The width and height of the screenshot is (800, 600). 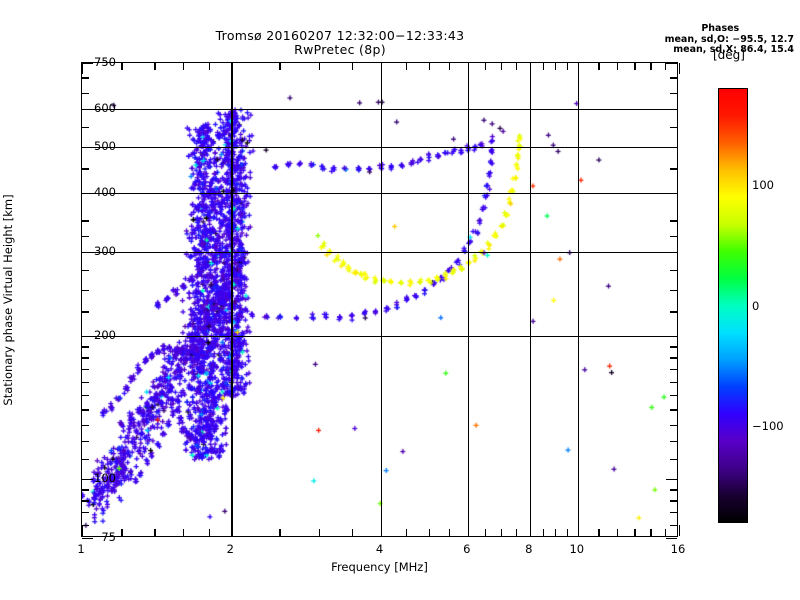 I want to click on x-tick-label: 8, so click(x=529, y=549).